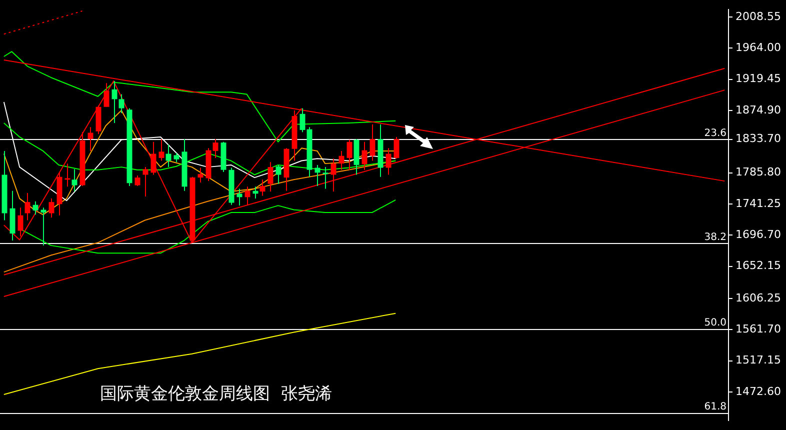 Image resolution: width=786 pixels, height=430 pixels. What do you see at coordinates (759, 109) in the screenshot?
I see `y-tick-label: 1874.90` at bounding box center [759, 109].